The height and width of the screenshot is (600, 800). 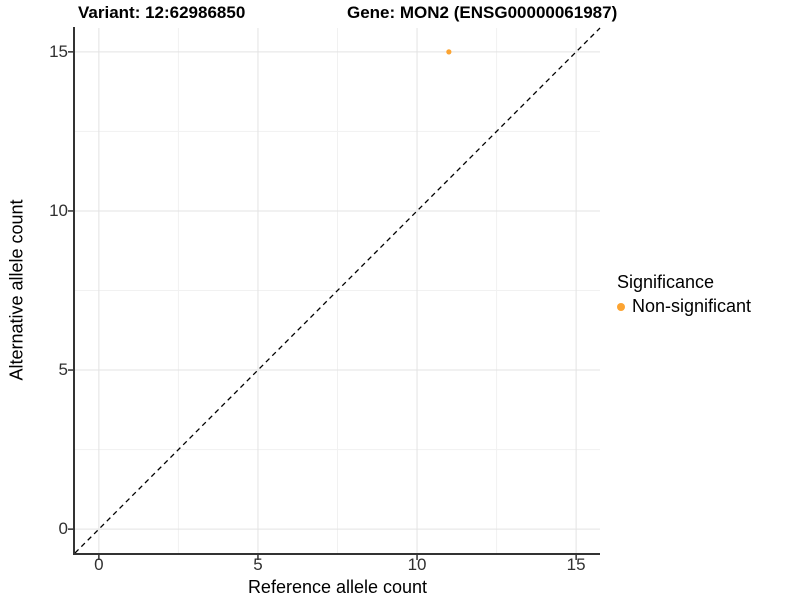 I want to click on legend-item-non-significant: Non-significant, so click(x=684, y=306).